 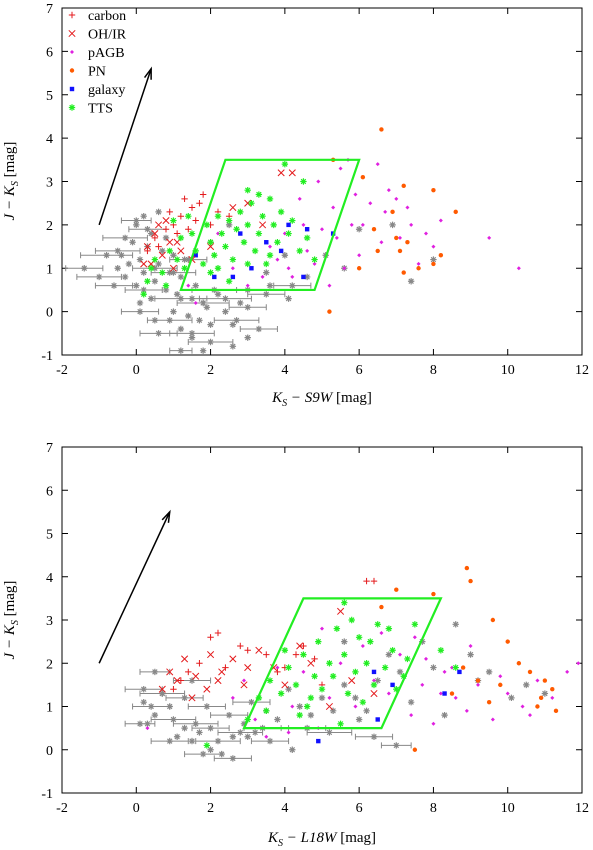 What do you see at coordinates (134, 587) in the screenshot?
I see `reddening-vector` at bounding box center [134, 587].